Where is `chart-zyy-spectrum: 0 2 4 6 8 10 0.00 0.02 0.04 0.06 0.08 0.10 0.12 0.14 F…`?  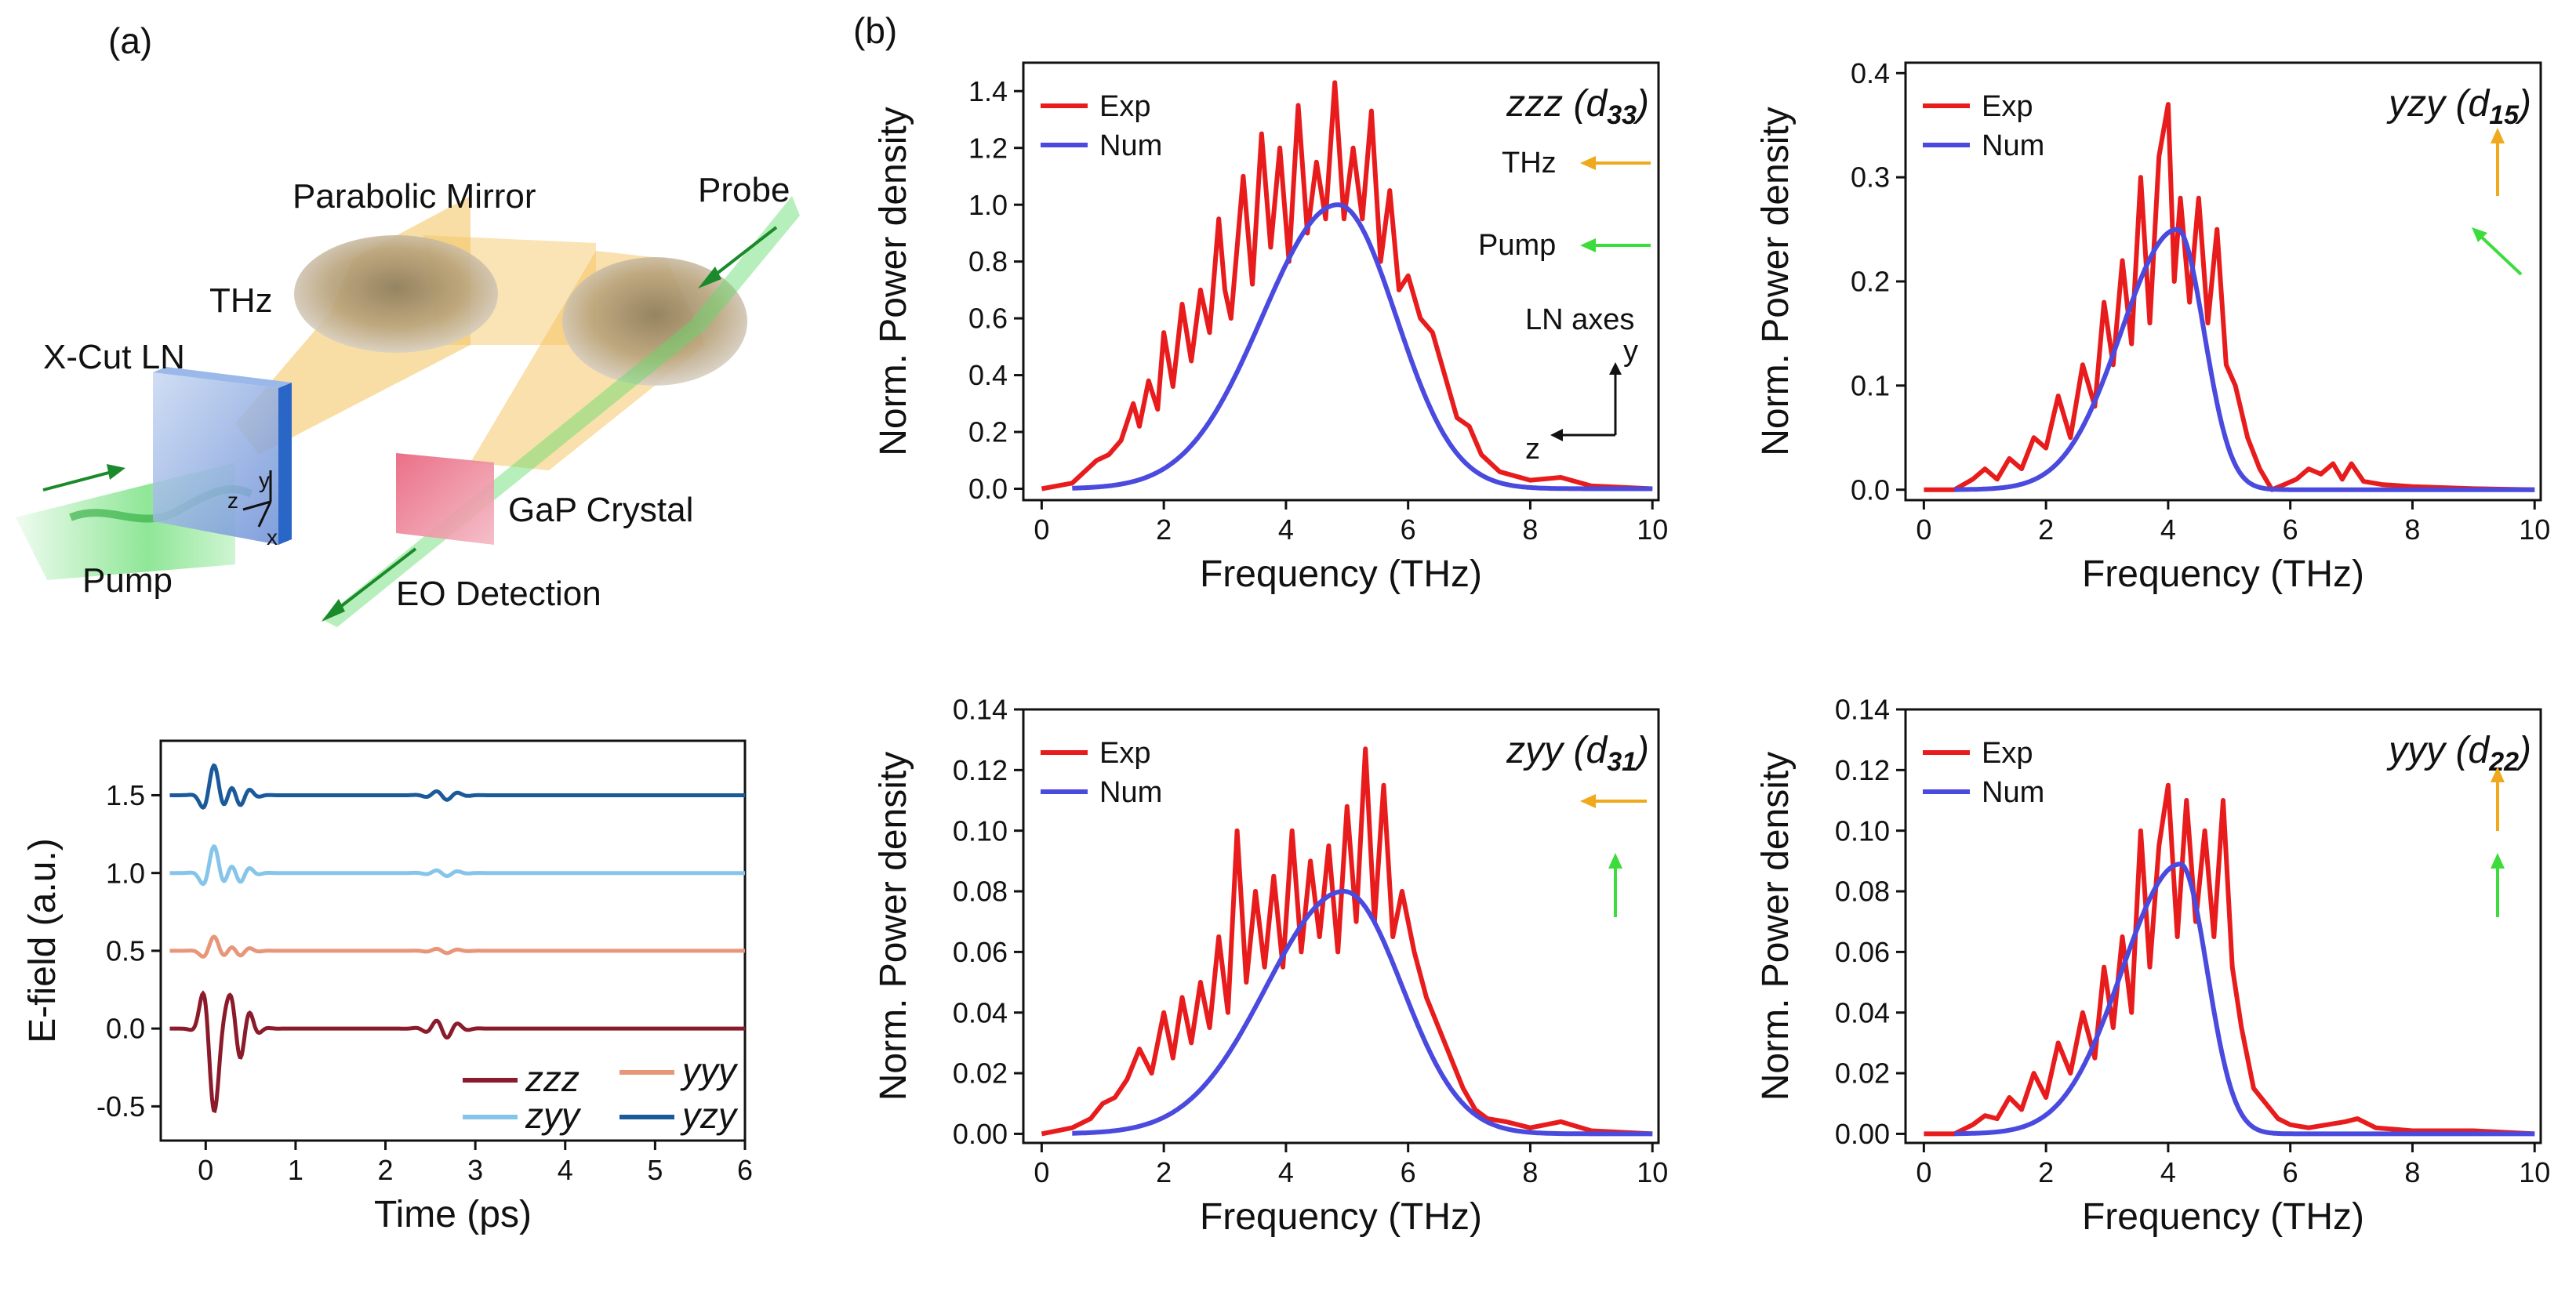
chart-zyy-spectrum: 0 2 4 6 8 10 0.00 0.02 0.04 0.06 0.08 0.10 0.12 0.14 F… is located at coordinates (1270, 966).